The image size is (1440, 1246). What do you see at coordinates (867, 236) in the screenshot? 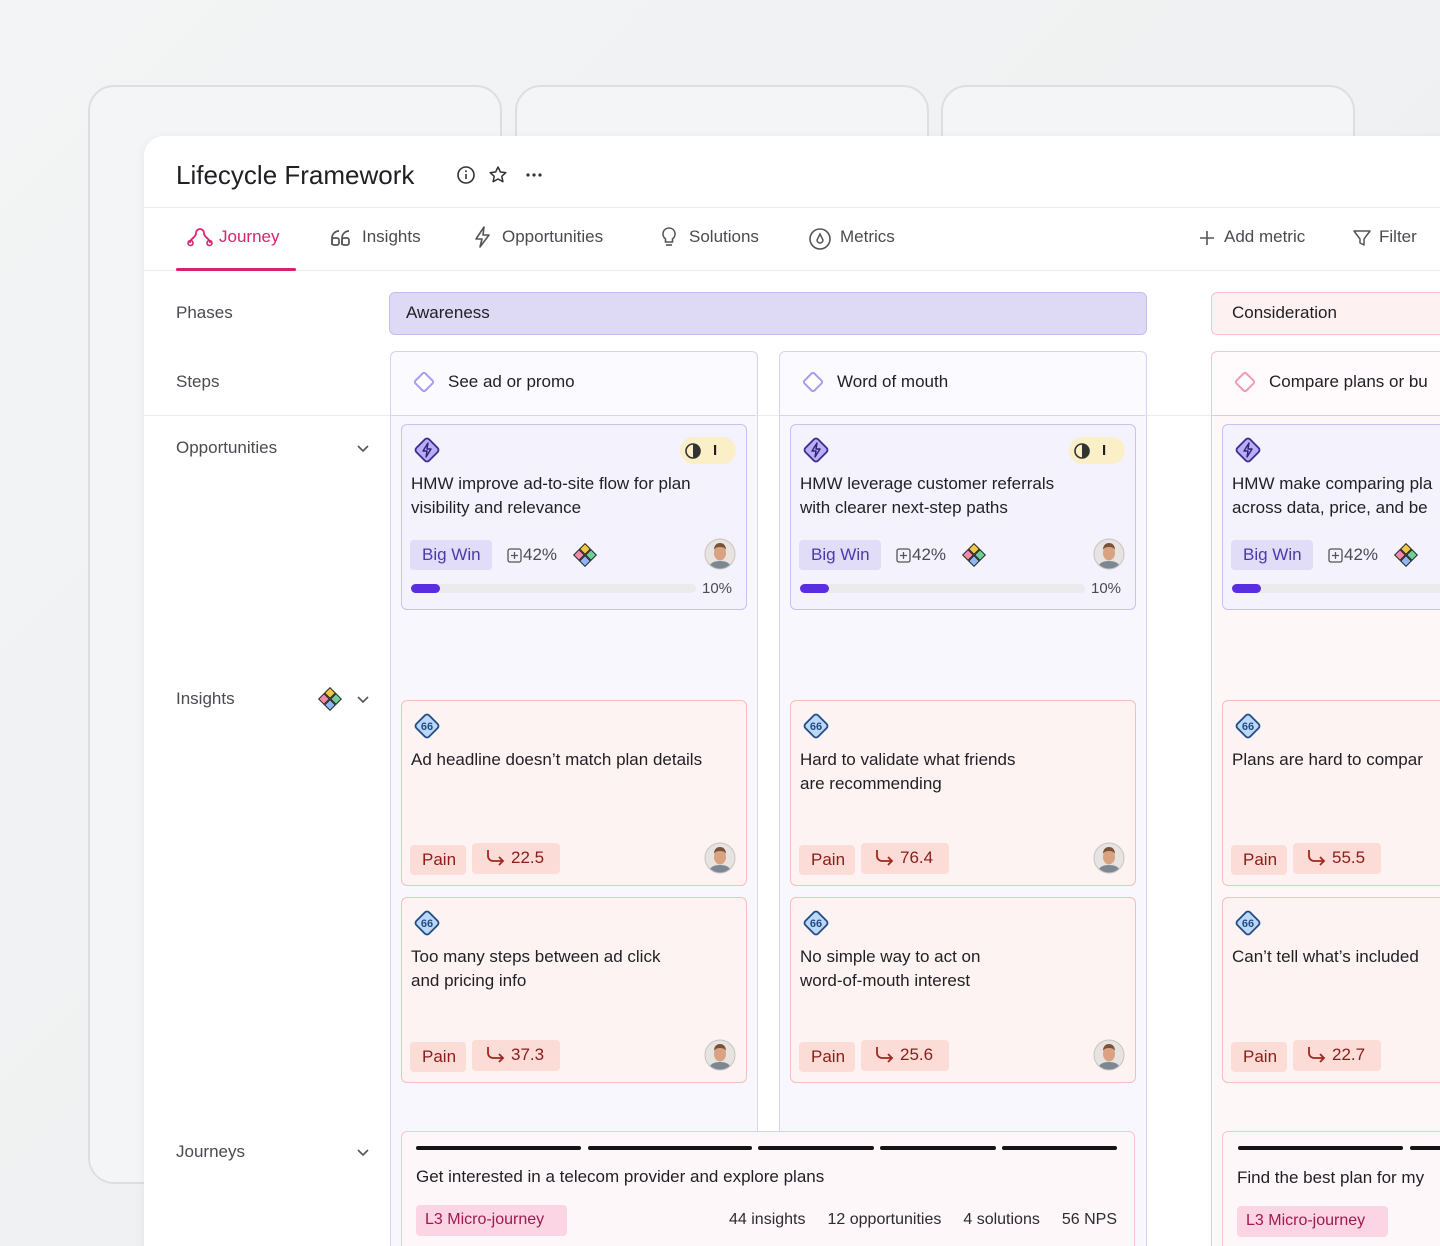
I see `tab: Metrics` at bounding box center [867, 236].